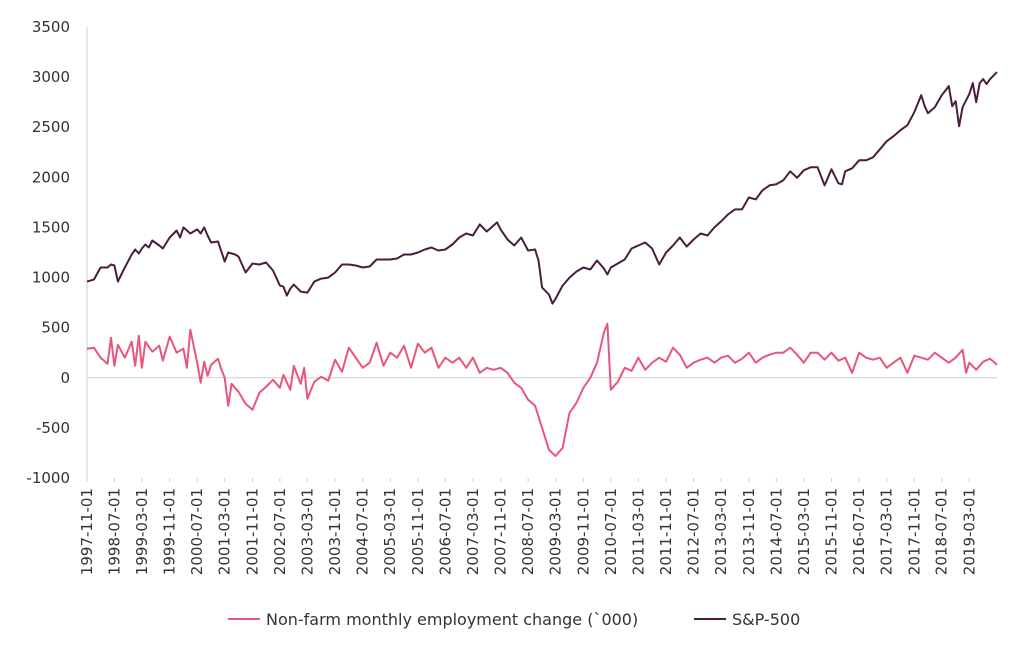  I want to click on x-tick-label: 2015-03-01, so click(804, 531).